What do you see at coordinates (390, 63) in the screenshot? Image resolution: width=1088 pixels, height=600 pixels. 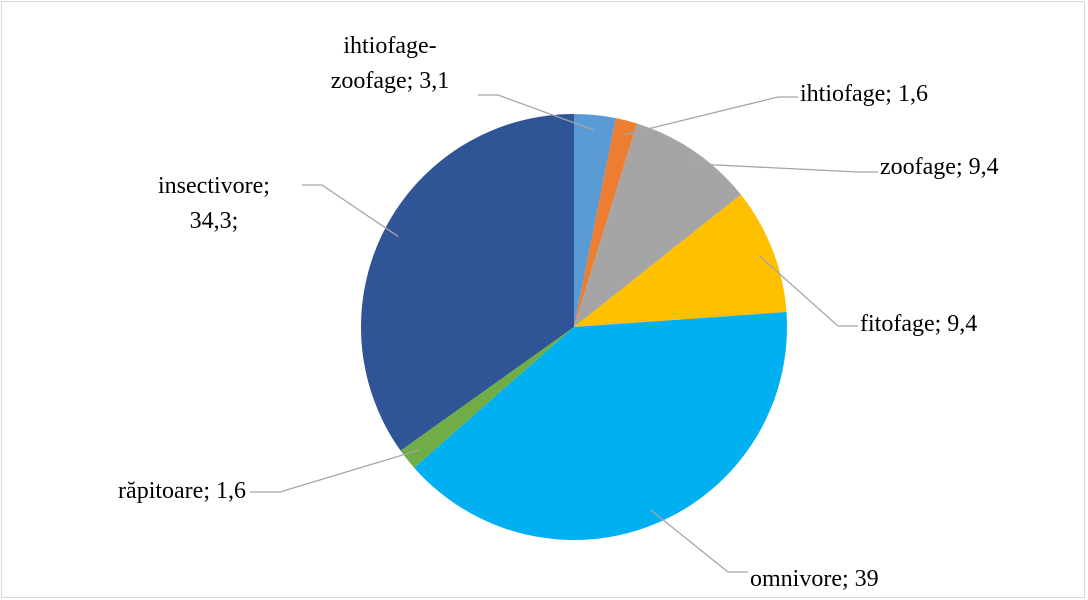 I see `data-label: ihtiofage-zoofage; 3,1` at bounding box center [390, 63].